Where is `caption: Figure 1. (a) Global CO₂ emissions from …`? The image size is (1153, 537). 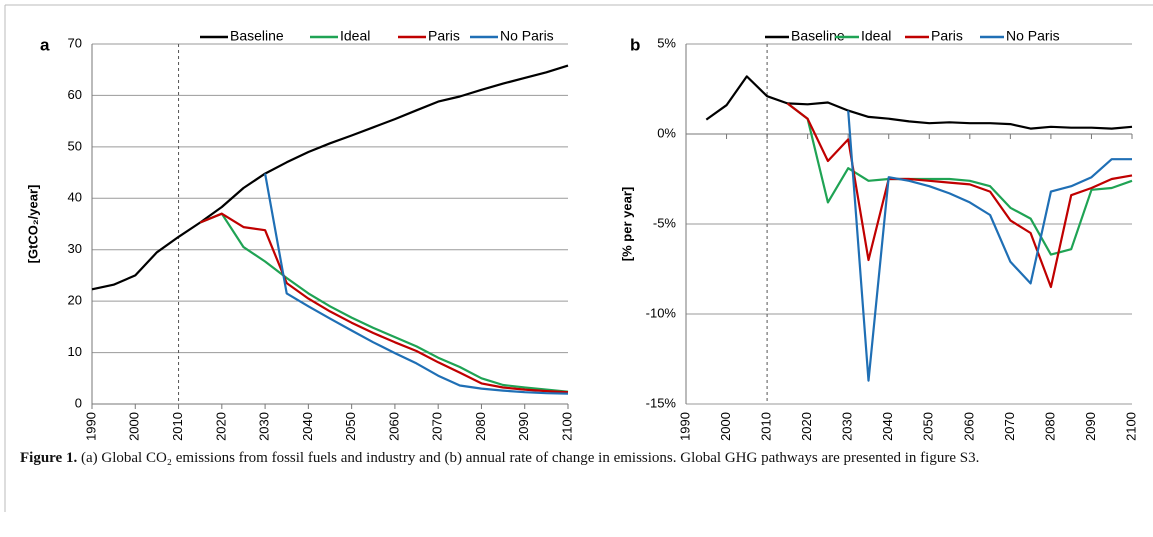 caption: Figure 1. (a) Global CO₂ emissions from … is located at coordinates (570, 458).